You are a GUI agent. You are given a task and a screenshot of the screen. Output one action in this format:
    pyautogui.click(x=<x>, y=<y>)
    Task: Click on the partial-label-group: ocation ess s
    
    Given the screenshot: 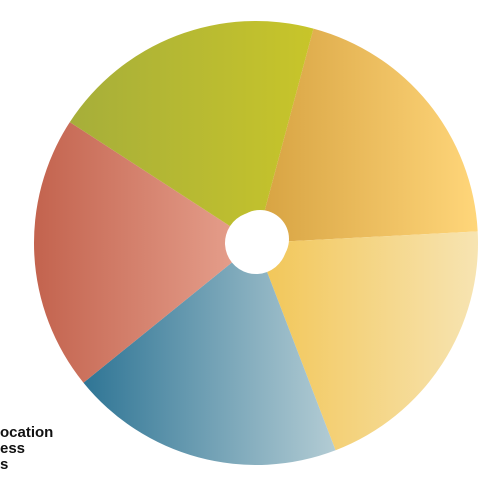 What is the action you would take?
    pyautogui.click(x=39, y=449)
    